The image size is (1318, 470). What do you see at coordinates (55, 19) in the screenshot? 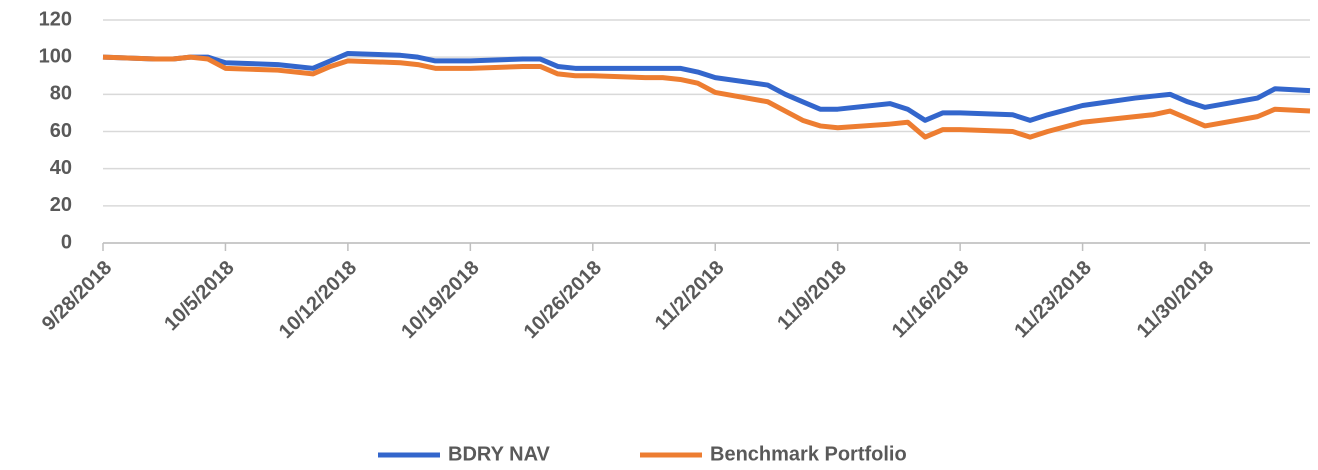
I see `y-tick-label: 120` at bounding box center [55, 19].